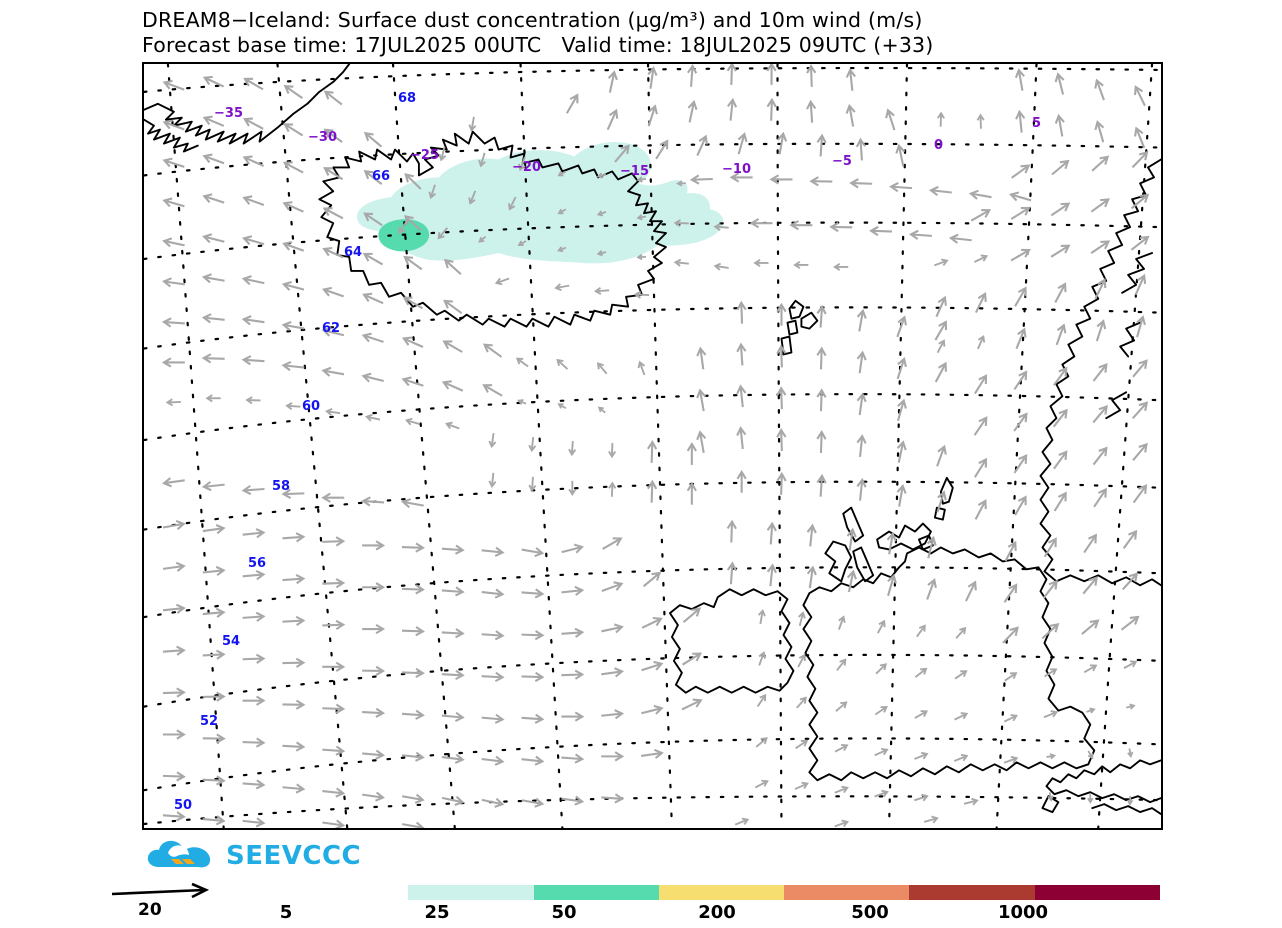 Image resolution: width=1282 pixels, height=928 pixels. What do you see at coordinates (182, 856) in the screenshot?
I see `cloud-icon` at bounding box center [182, 856].